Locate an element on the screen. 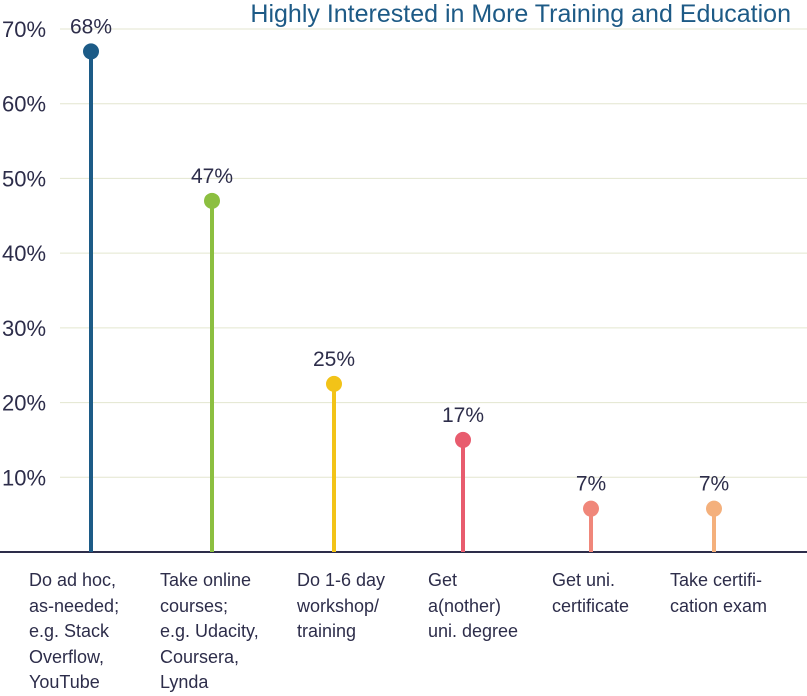 The width and height of the screenshot is (807, 696). y-tick-label-30: 30% is located at coordinates (24, 328).